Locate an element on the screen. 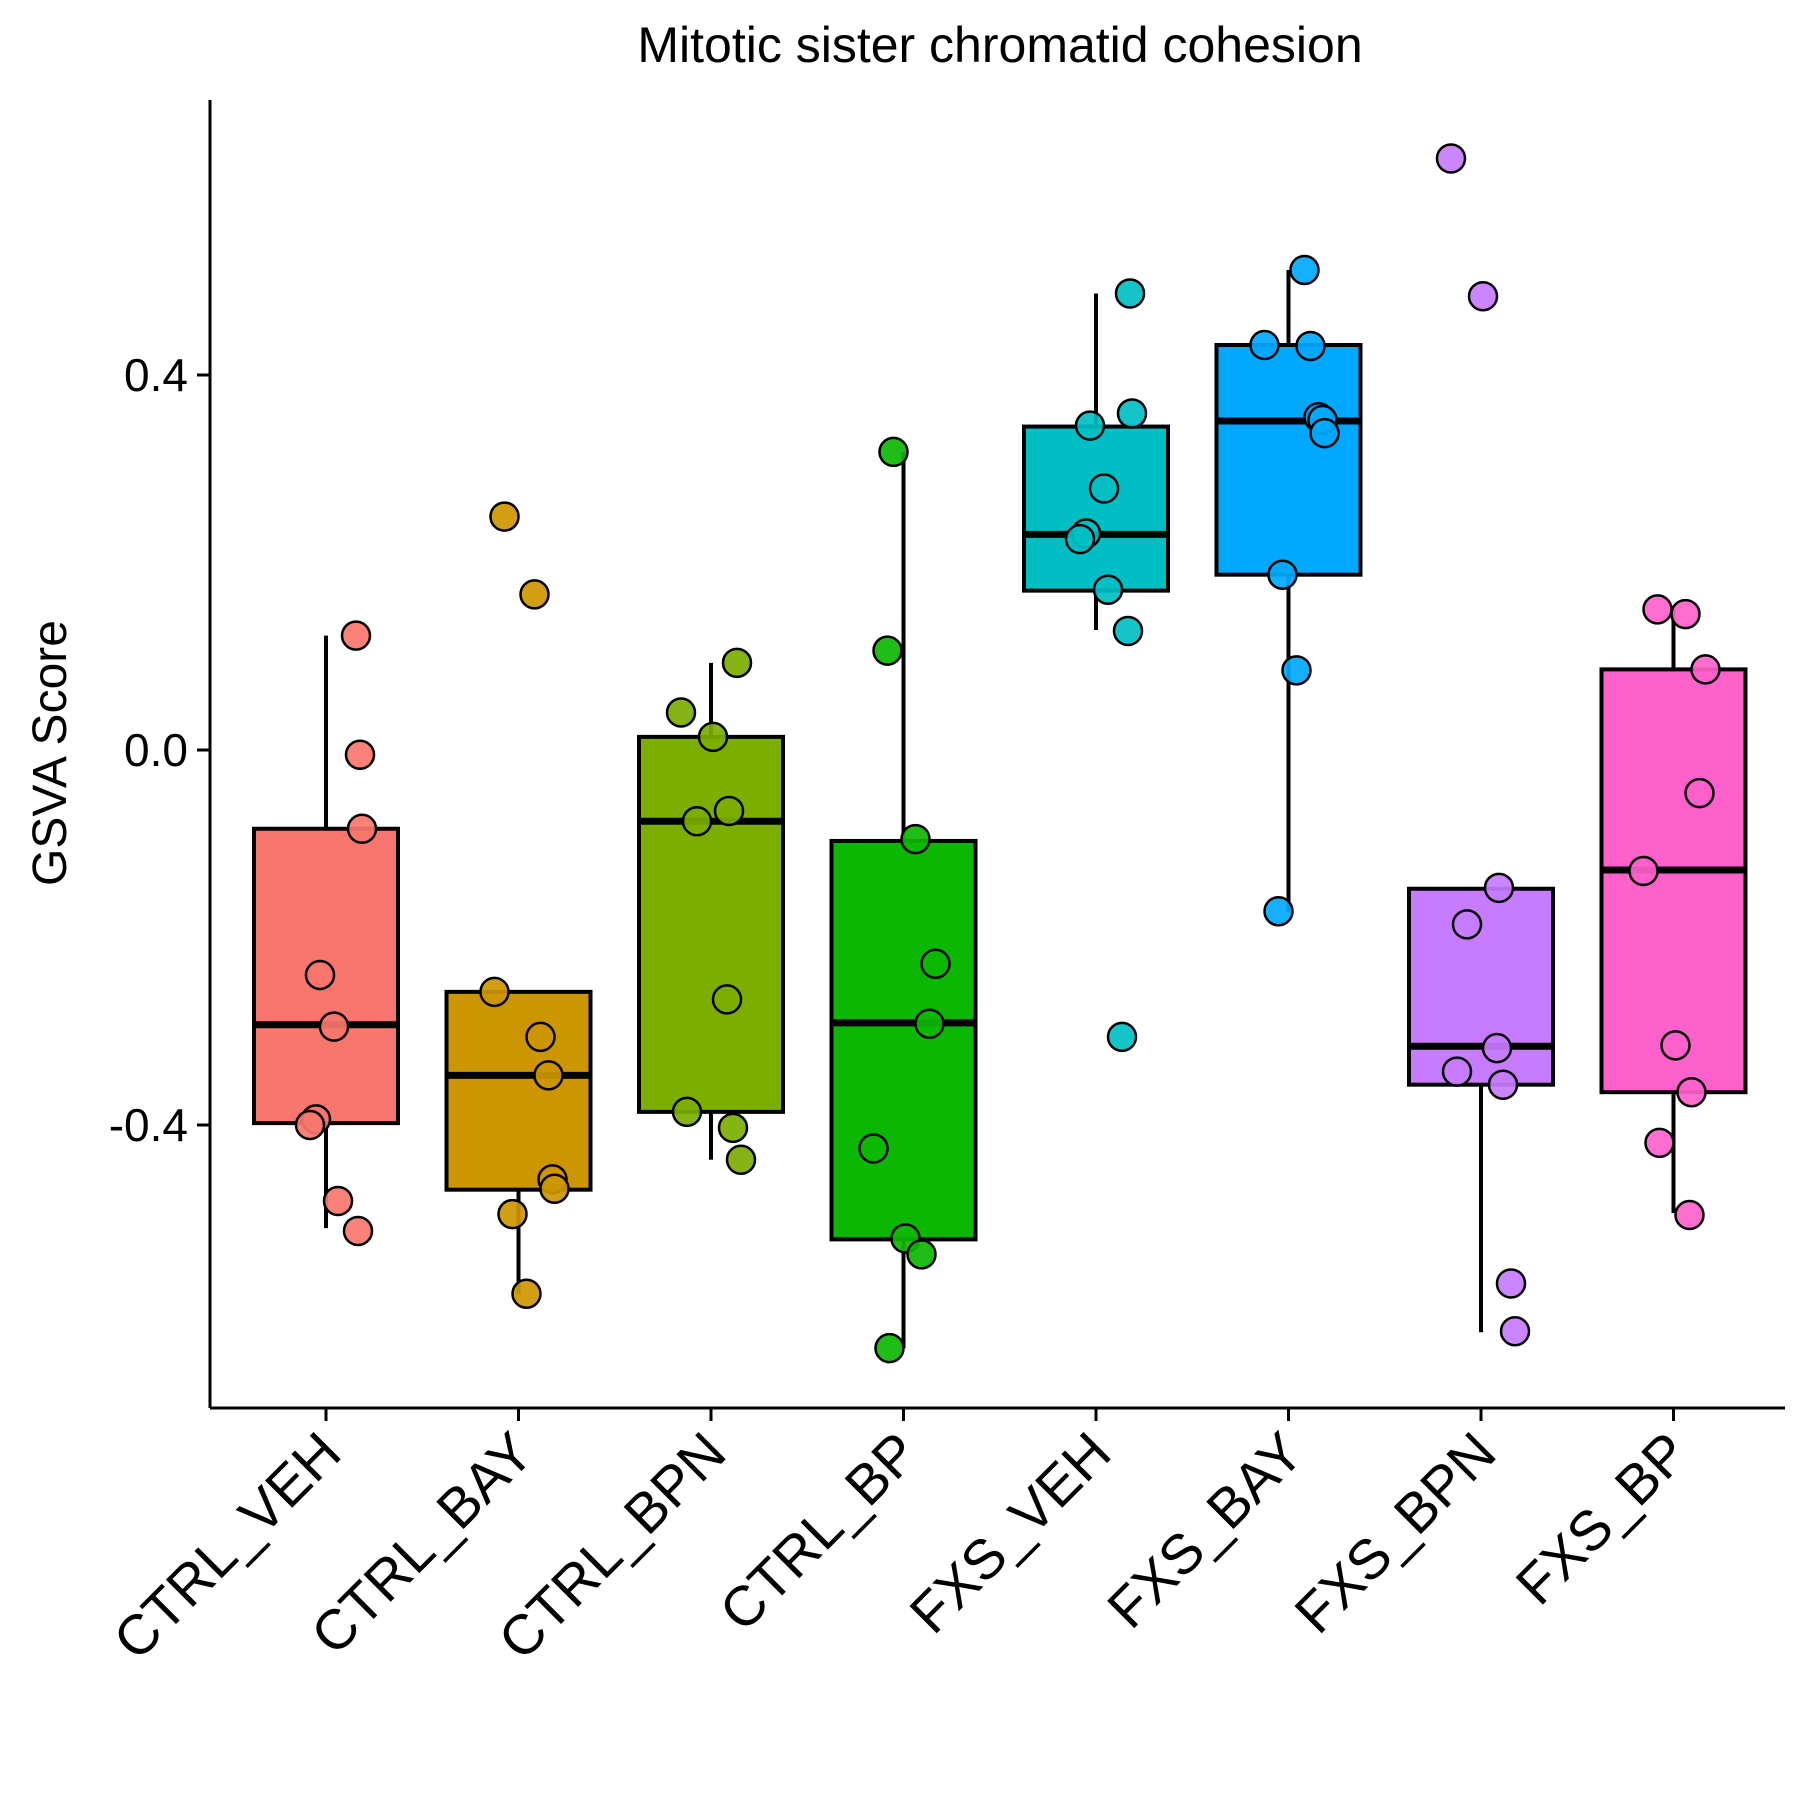 The width and height of the screenshot is (1800, 1800). y-axis-label: GSVA Score is located at coordinates (50, 753).